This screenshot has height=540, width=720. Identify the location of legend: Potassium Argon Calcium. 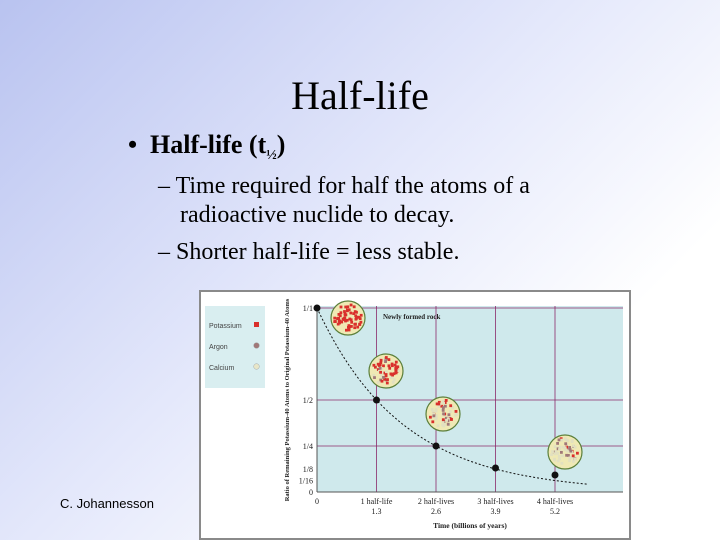
(234, 347).